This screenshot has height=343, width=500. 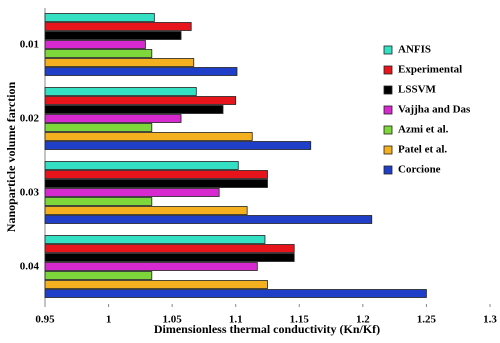 I want to click on y-axis-label: Nanoparticle volume farction, so click(x=11, y=156).